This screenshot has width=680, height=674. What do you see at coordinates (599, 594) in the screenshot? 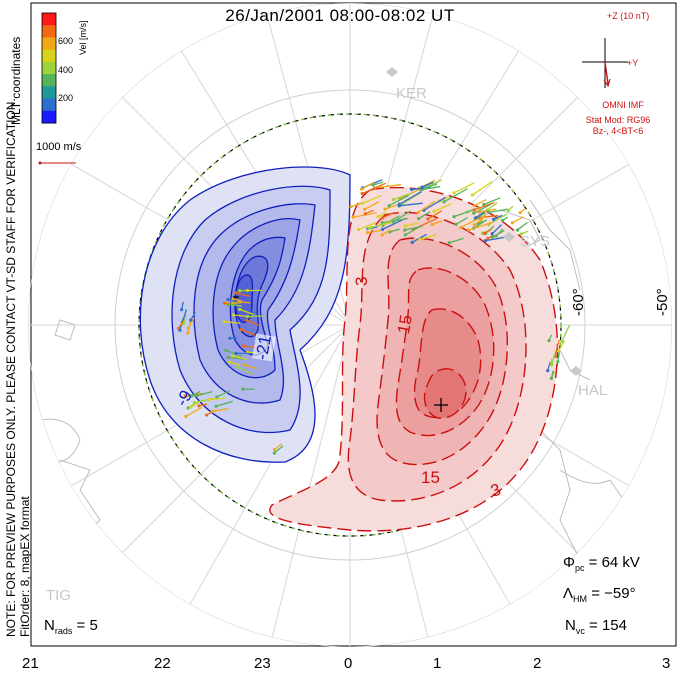
I see `stat-lambda-hm: ΛHM = −59°` at bounding box center [599, 594].